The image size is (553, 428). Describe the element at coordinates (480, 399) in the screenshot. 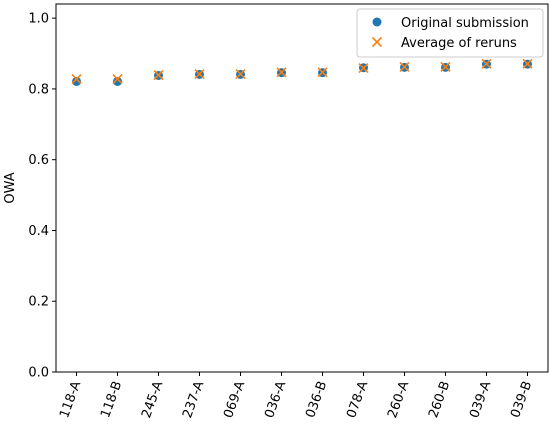

I see `x-tick-label: 039-A` at that location.